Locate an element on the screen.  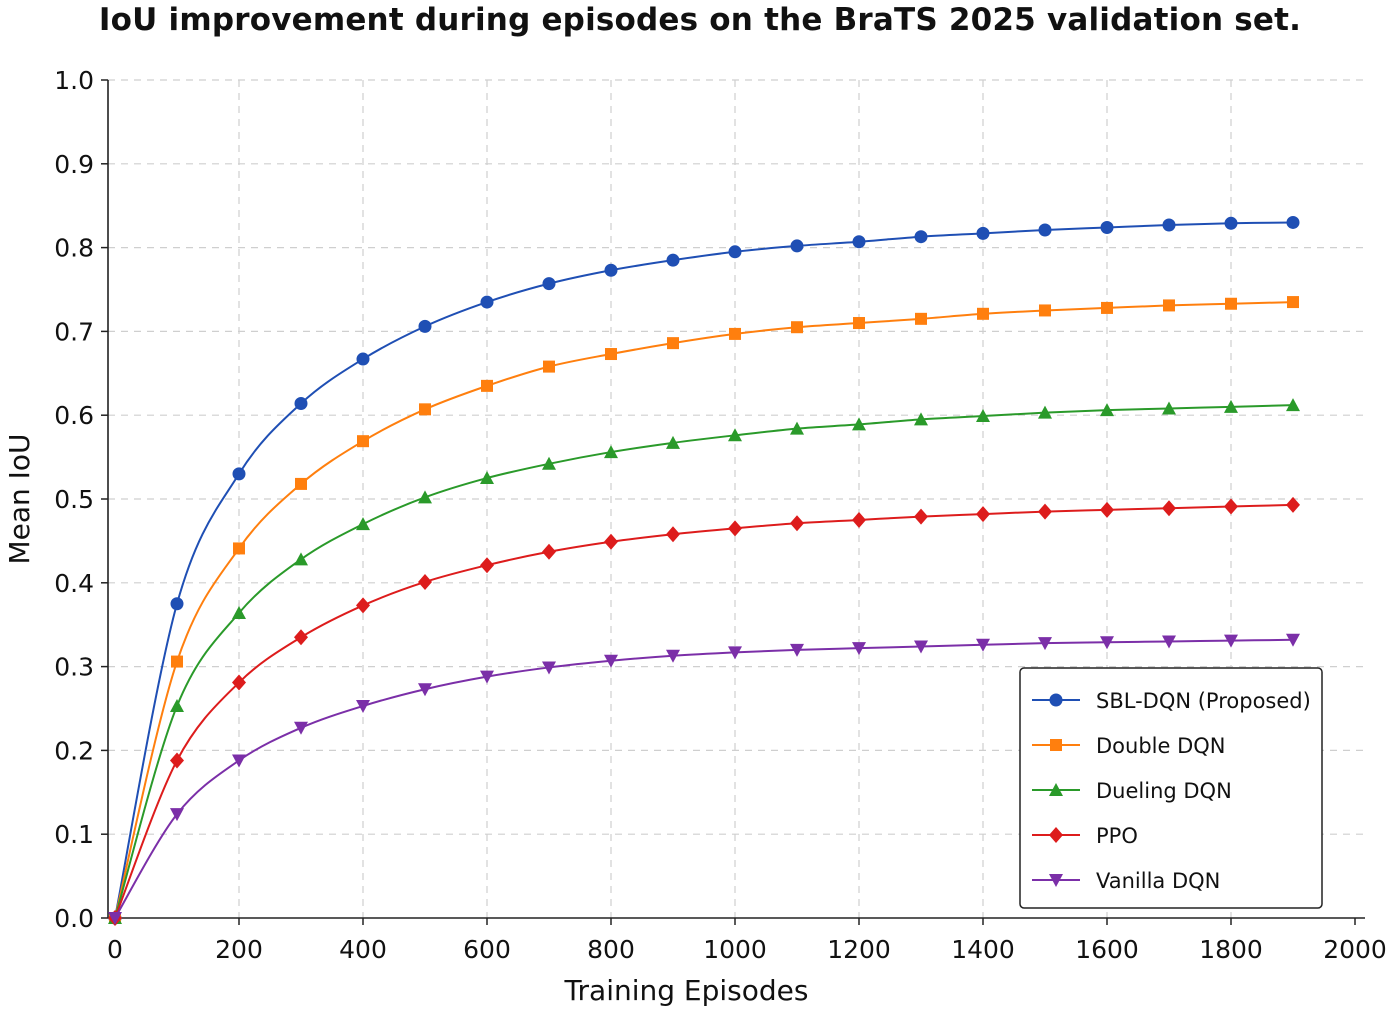
x-tick-label: 400 is located at coordinates (363, 949).